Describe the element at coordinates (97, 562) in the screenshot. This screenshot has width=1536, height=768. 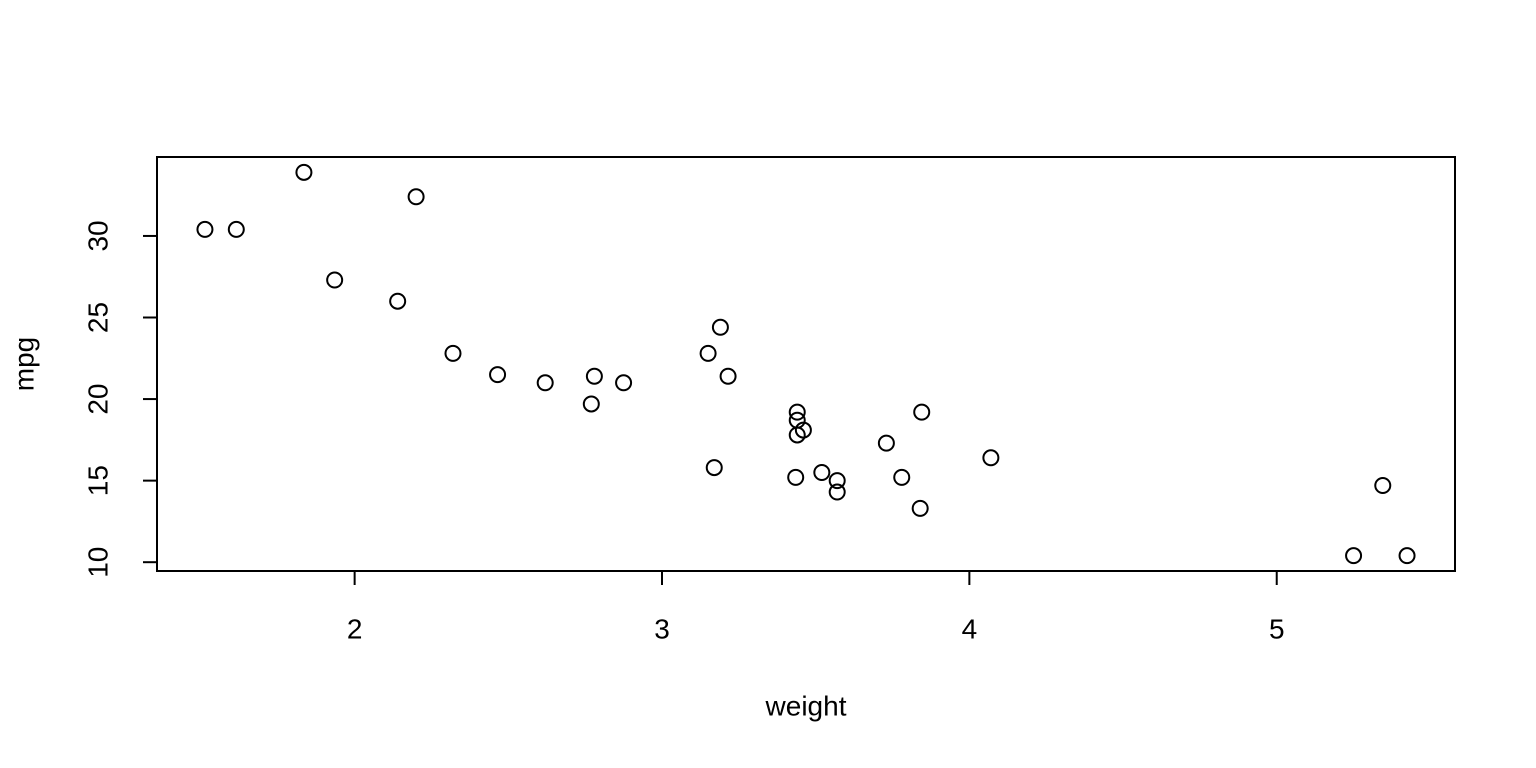
I see `y-tick-label: 10` at that location.